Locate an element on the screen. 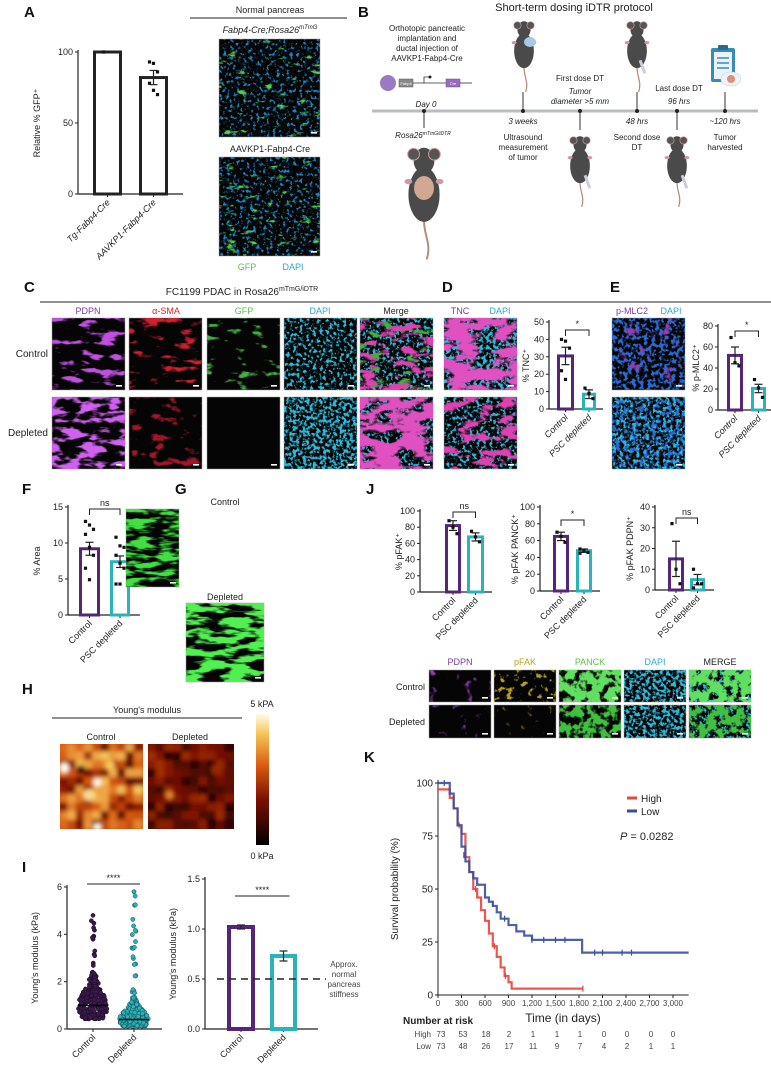  timeline-markers is located at coordinates (574, 111).